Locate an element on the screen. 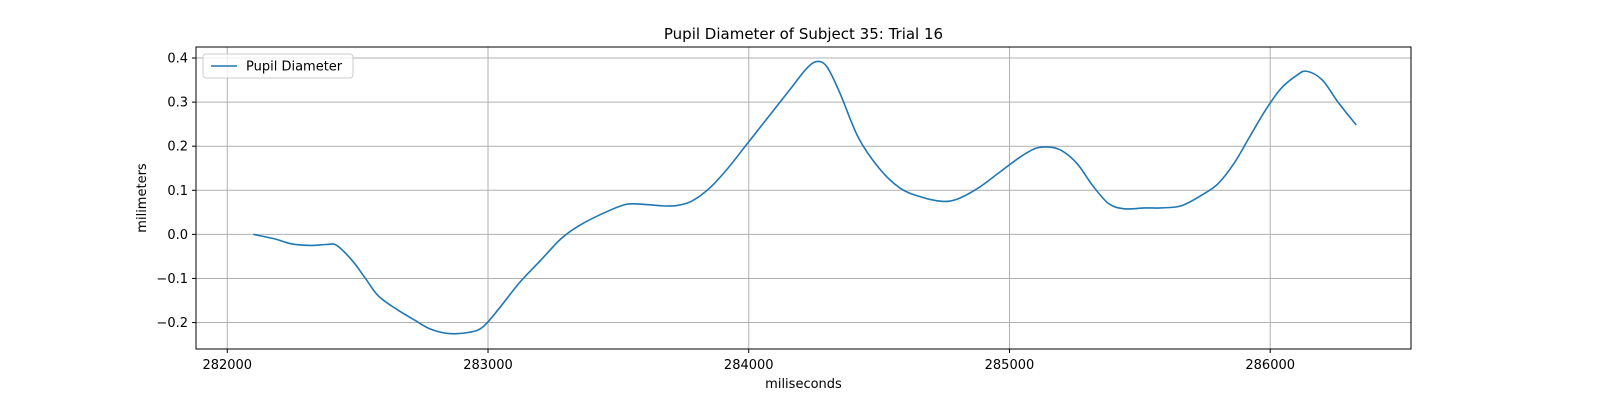 Image resolution: width=1600 pixels, height=404 pixels. y-tick-label: −0.2 is located at coordinates (172, 323).